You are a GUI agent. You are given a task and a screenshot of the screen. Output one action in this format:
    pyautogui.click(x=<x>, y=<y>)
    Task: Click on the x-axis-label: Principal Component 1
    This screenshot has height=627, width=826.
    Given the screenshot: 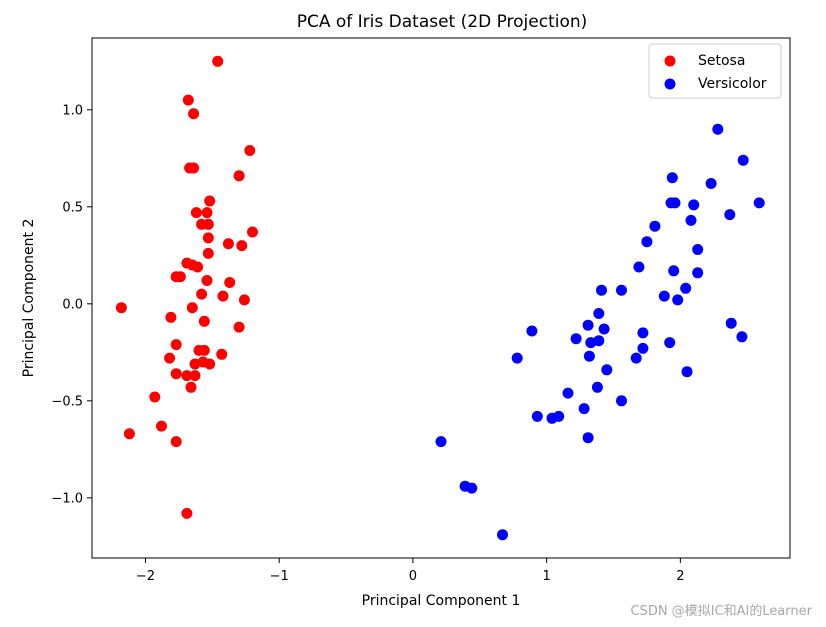 What is the action you would take?
    pyautogui.click(x=441, y=601)
    